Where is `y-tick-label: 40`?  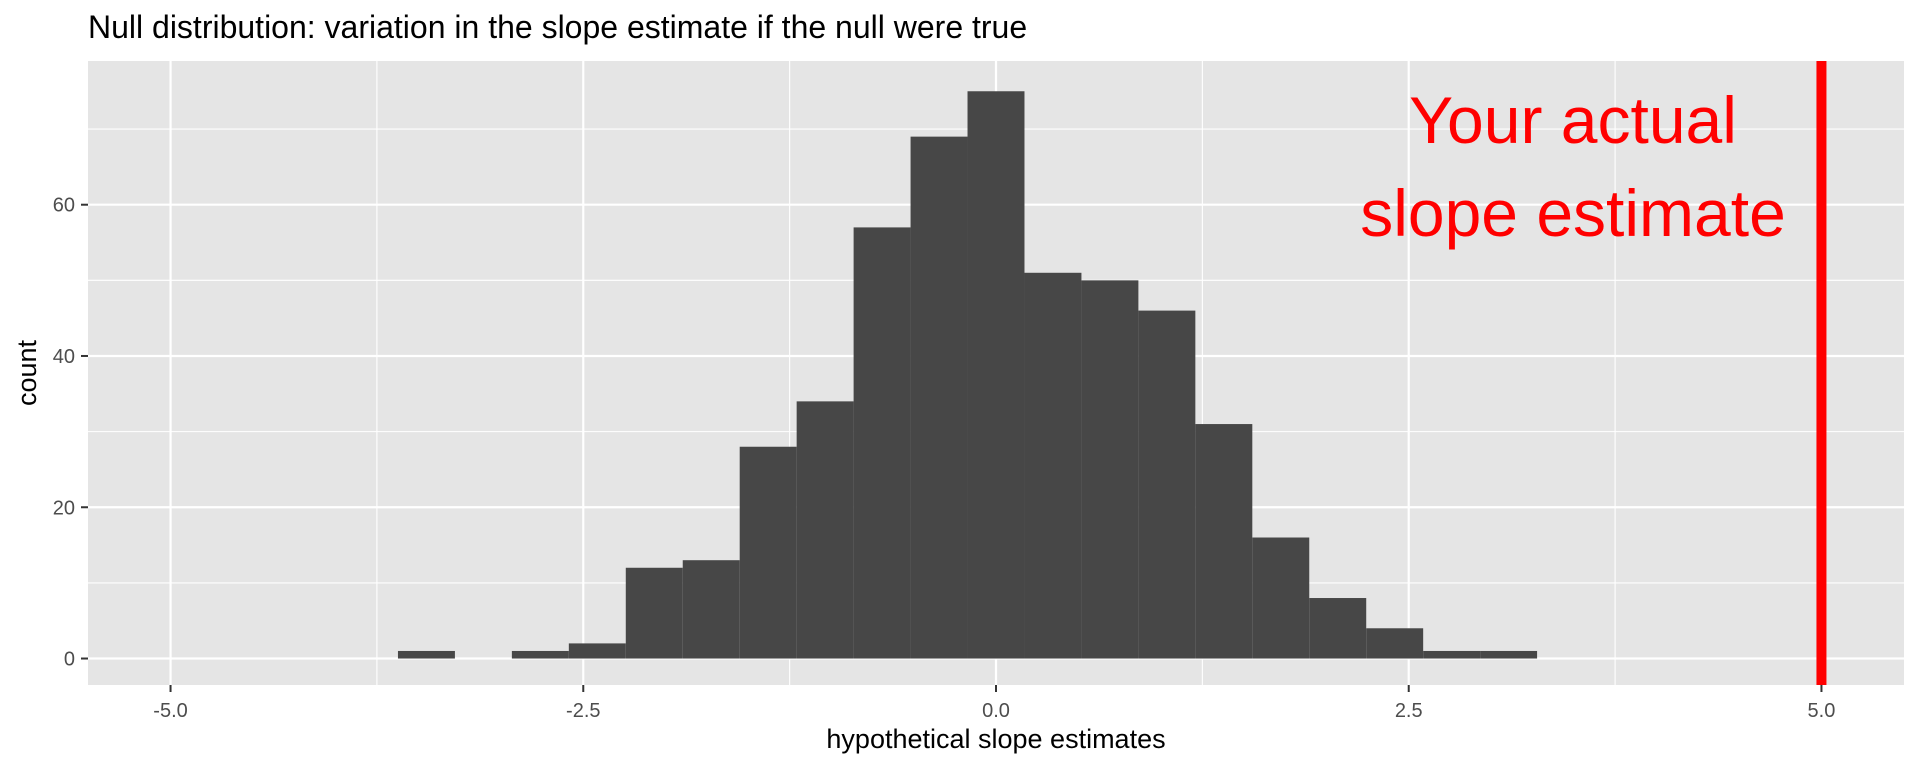
y-tick-label: 40 is located at coordinates (64, 357).